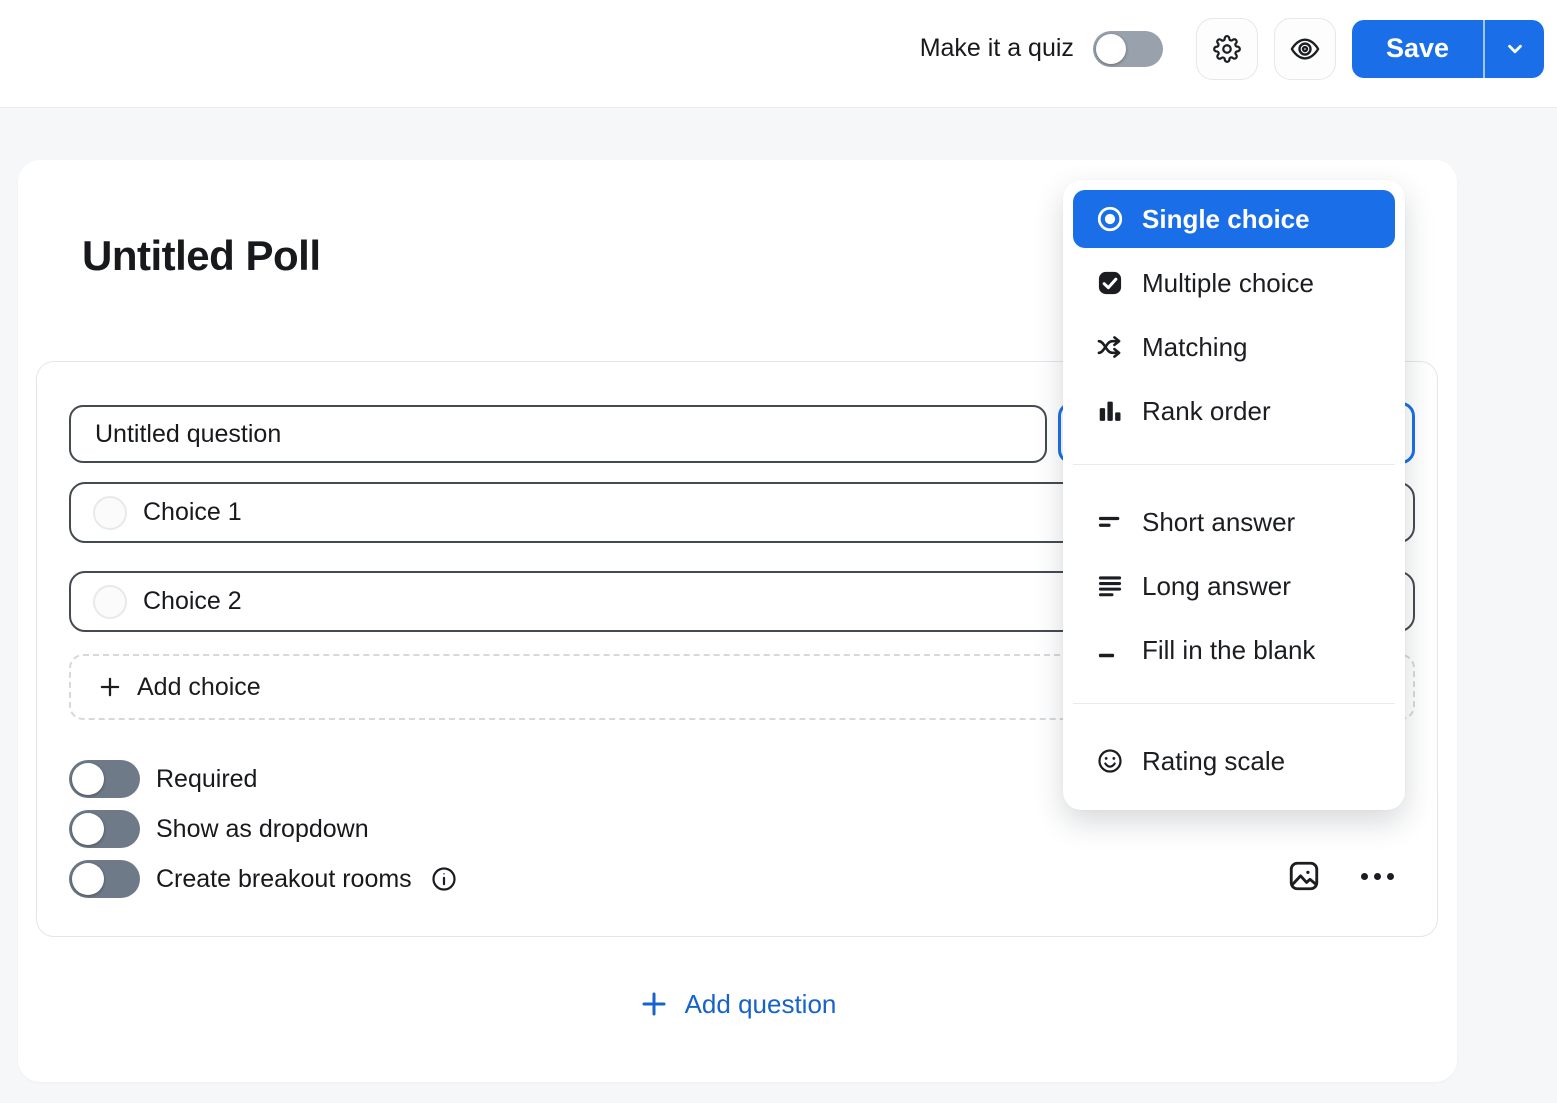 This screenshot has height=1103, width=1557. What do you see at coordinates (1195, 346) in the screenshot?
I see `menu-item-label: Matching` at bounding box center [1195, 346].